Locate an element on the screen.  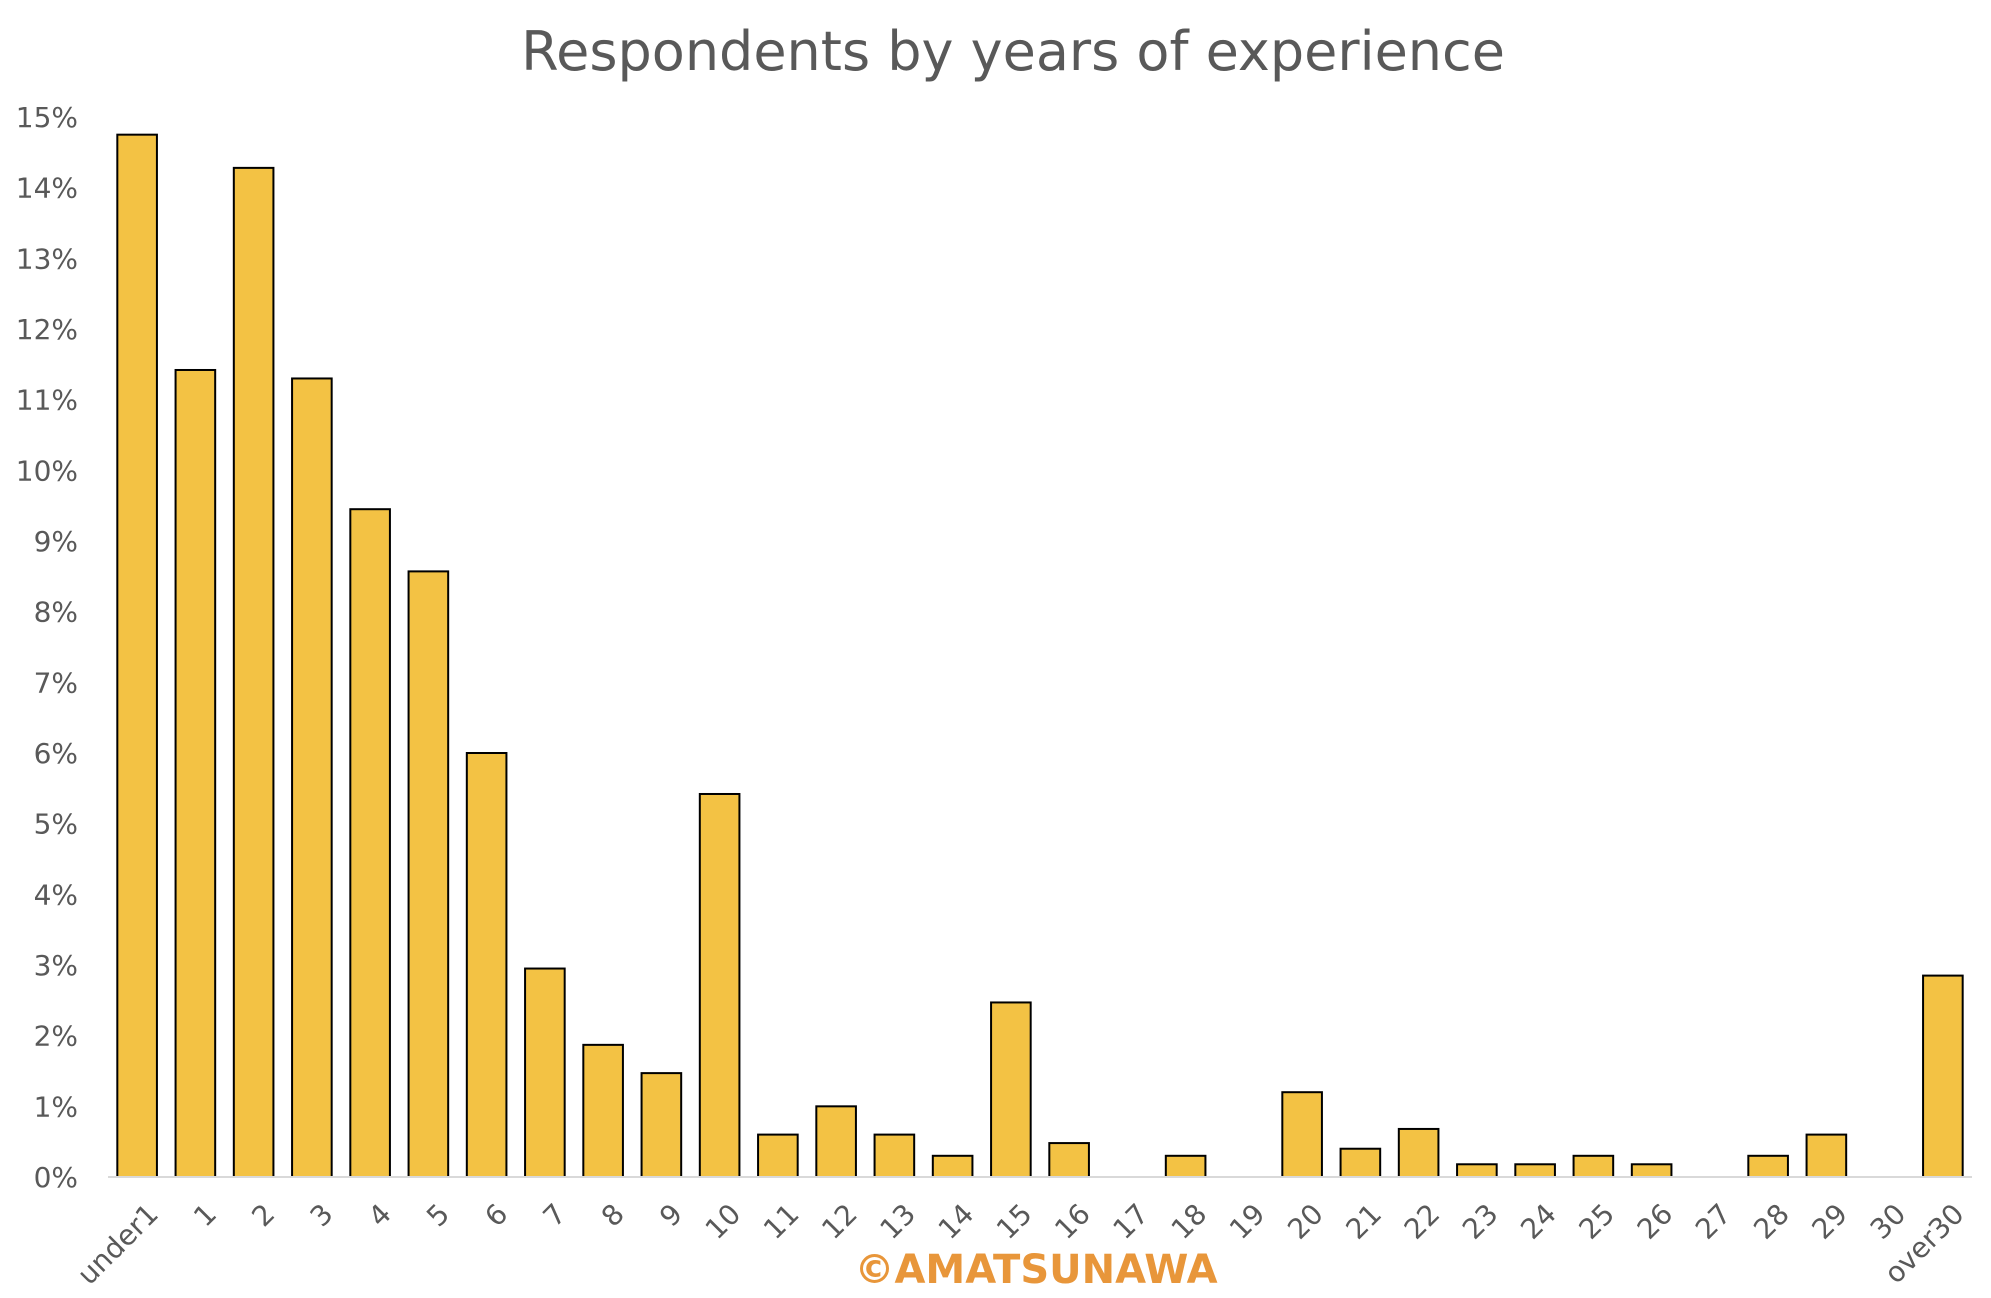
x-tick-label: 22 is located at coordinates (1422, 1221).